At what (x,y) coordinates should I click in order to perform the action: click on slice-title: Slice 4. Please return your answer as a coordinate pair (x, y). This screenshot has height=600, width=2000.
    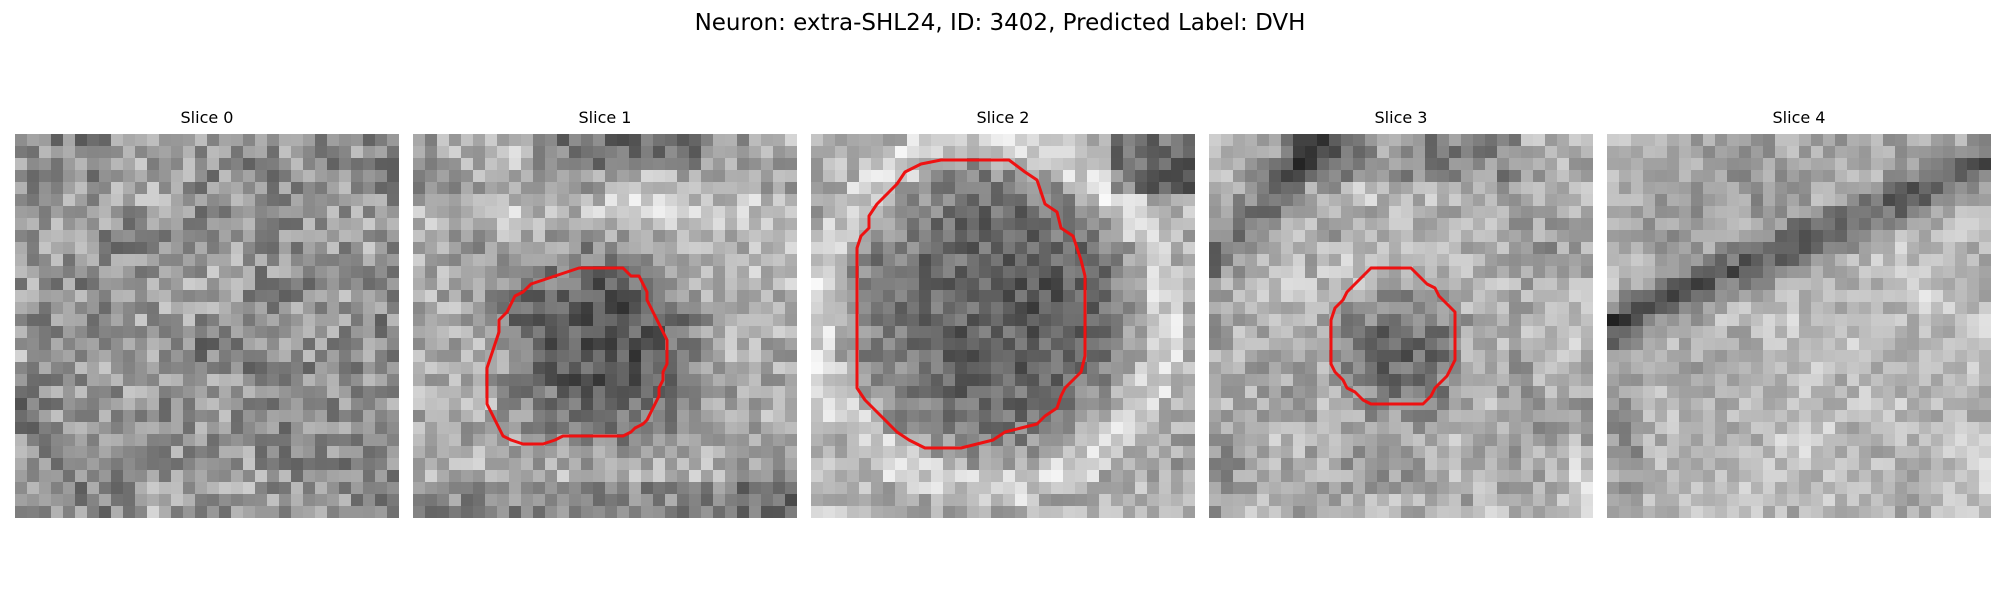
    Looking at the image, I should click on (1799, 117).